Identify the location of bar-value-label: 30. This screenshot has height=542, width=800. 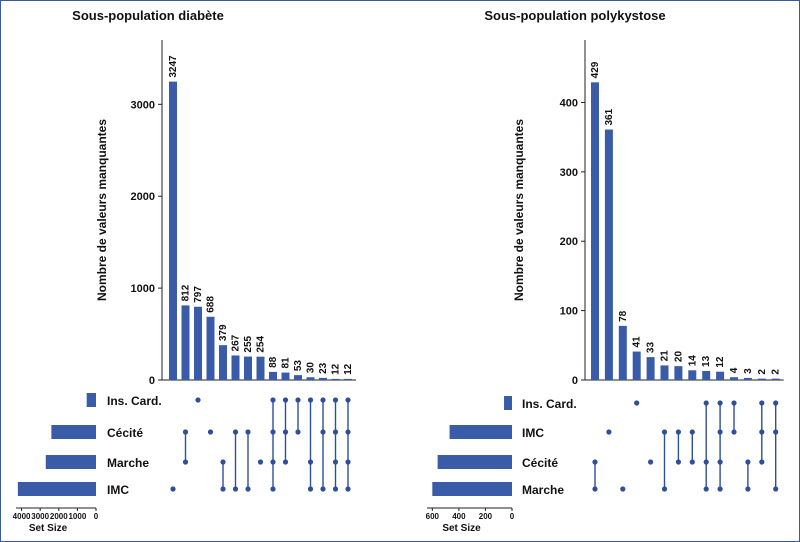
(311, 368).